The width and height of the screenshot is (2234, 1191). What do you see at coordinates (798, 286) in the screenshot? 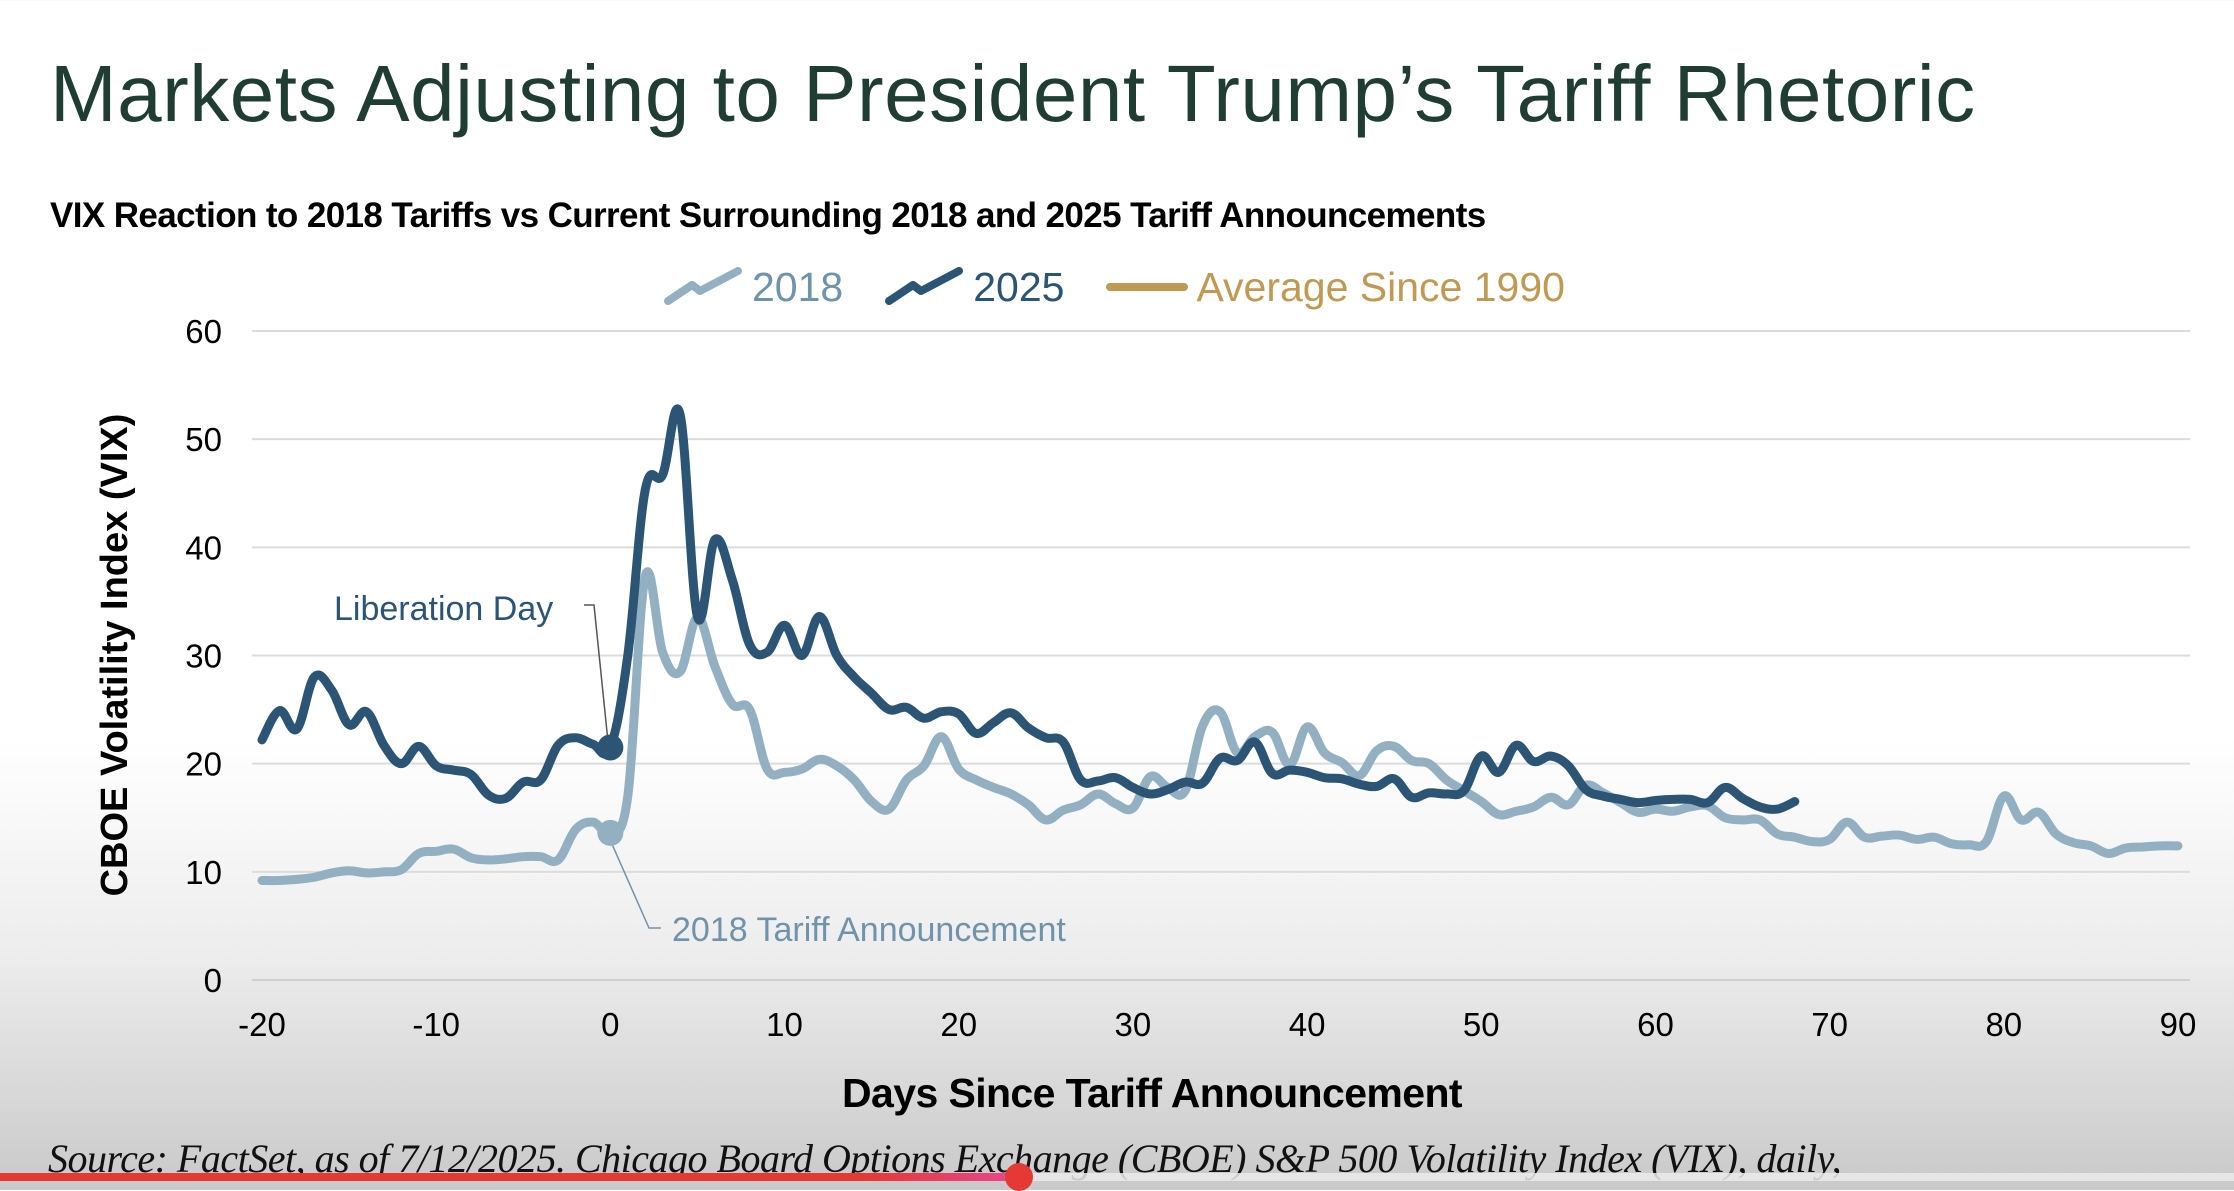
I see `legend-label-2018: 2018` at bounding box center [798, 286].